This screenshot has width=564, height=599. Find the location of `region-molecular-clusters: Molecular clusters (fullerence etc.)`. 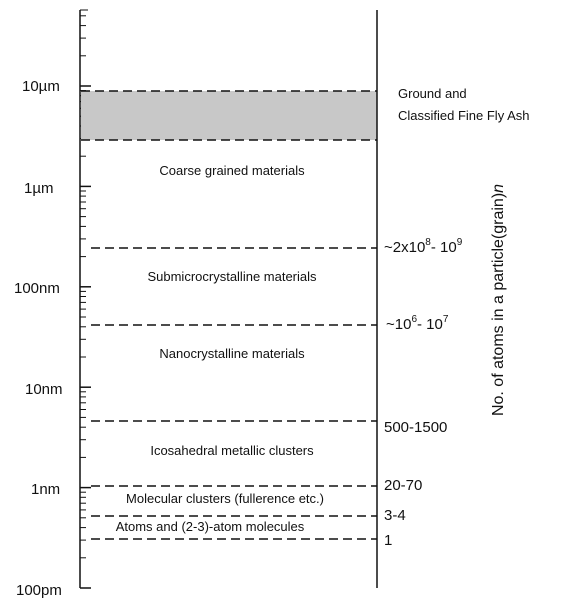

region-molecular-clusters: Molecular clusters (fullerence etc.) is located at coordinates (225, 498).